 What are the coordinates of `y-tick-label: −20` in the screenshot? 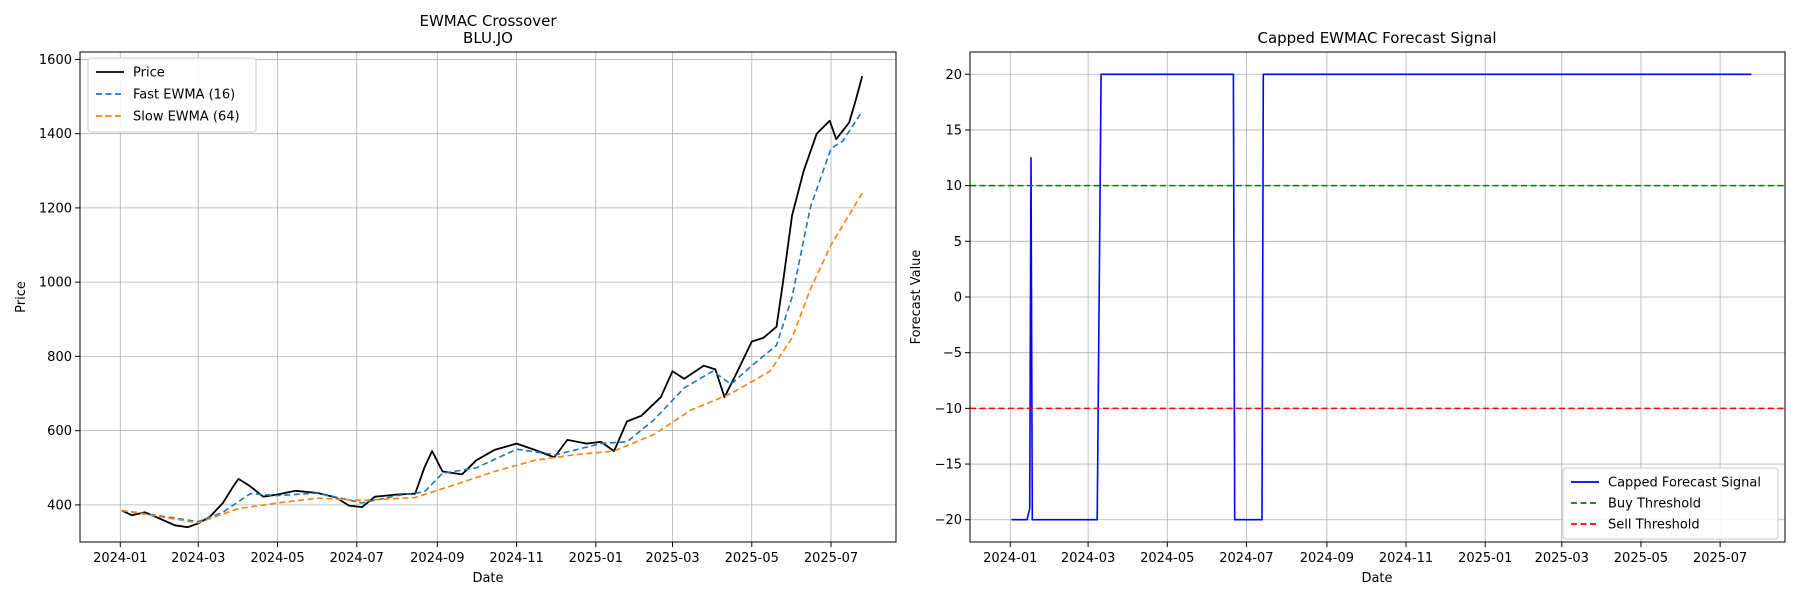 It's located at (948, 520).